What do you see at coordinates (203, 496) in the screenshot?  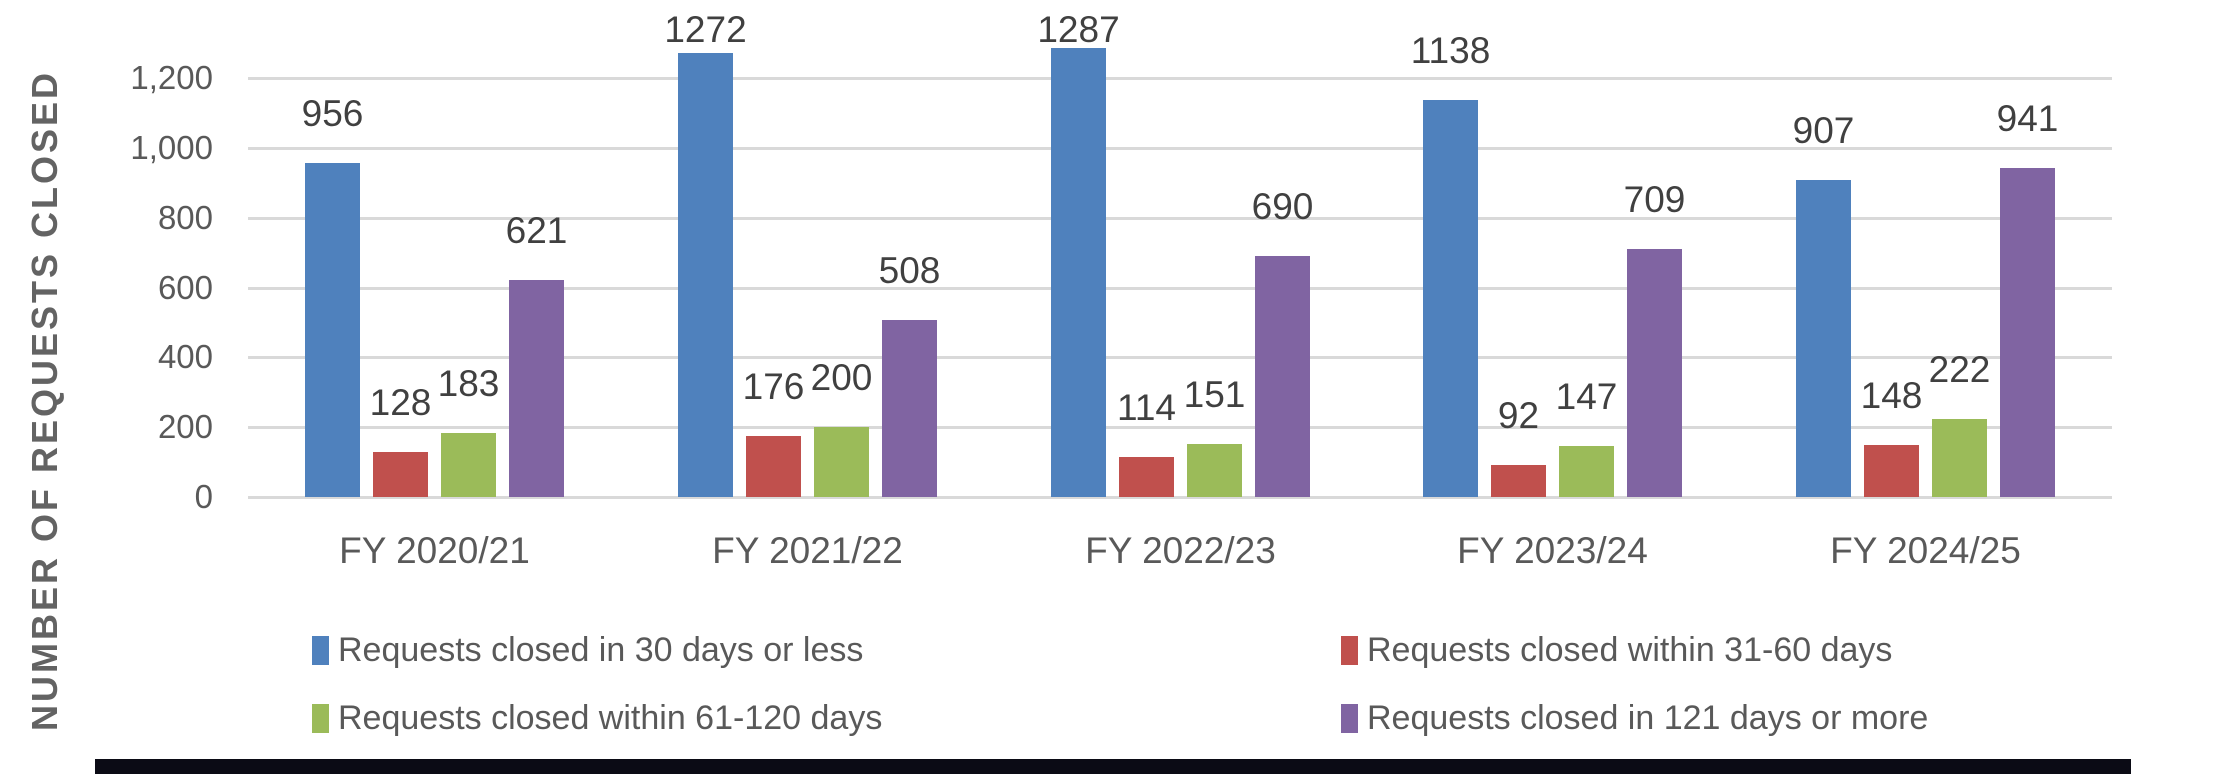 I see `y-tick-label: 0` at bounding box center [203, 496].